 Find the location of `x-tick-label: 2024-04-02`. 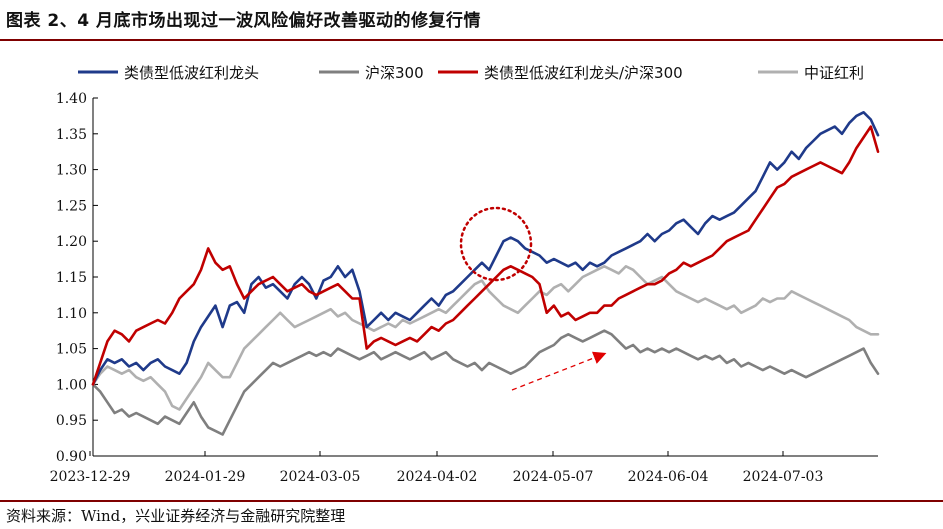

x-tick-label: 2024-04-02 is located at coordinates (437, 477).